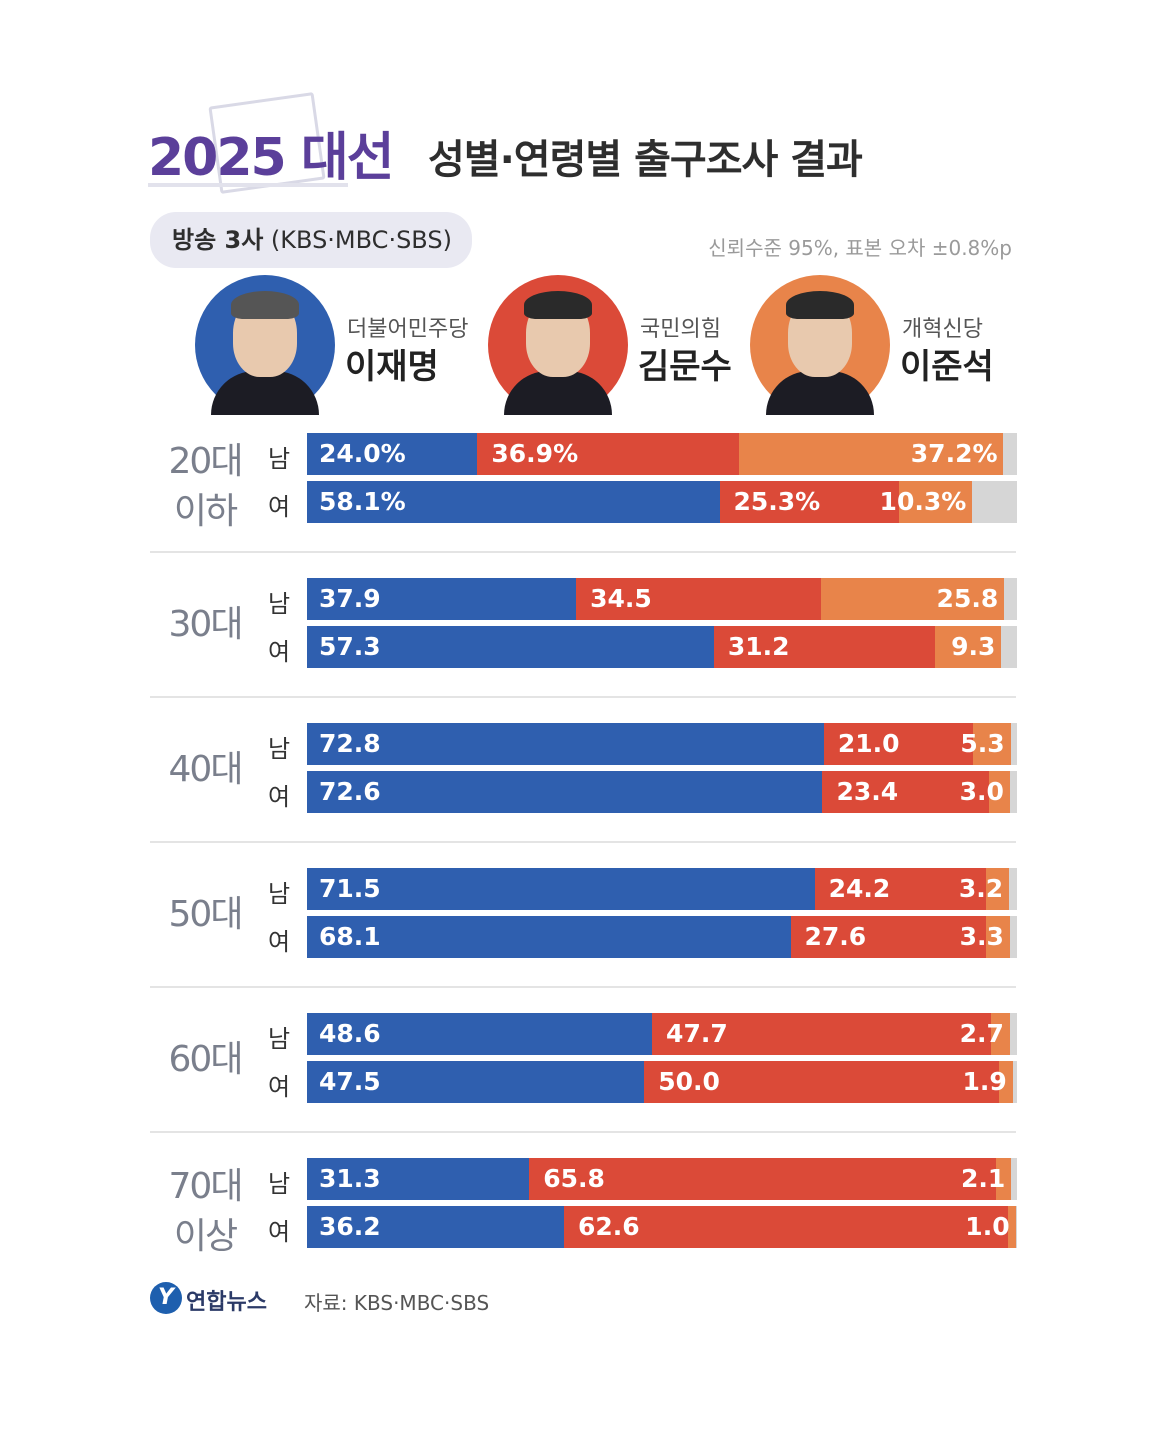 This screenshot has width=1170, height=1452. Describe the element at coordinates (362, 501) in the screenshot. I see `bar-value-label: 58.1%` at that location.